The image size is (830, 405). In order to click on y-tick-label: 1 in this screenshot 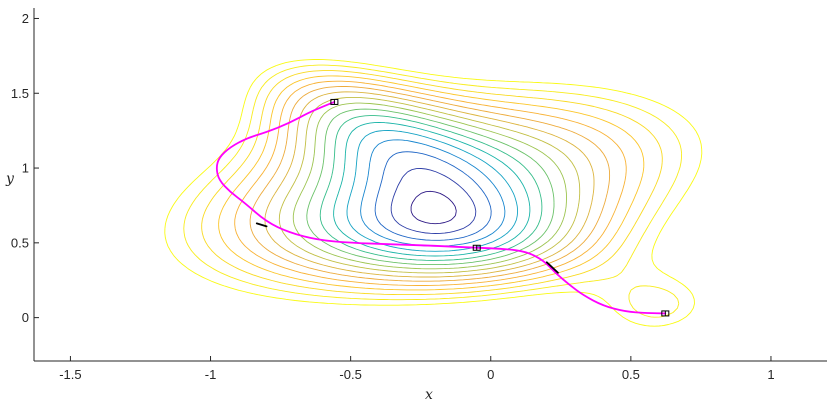, I will do `click(25, 168)`.